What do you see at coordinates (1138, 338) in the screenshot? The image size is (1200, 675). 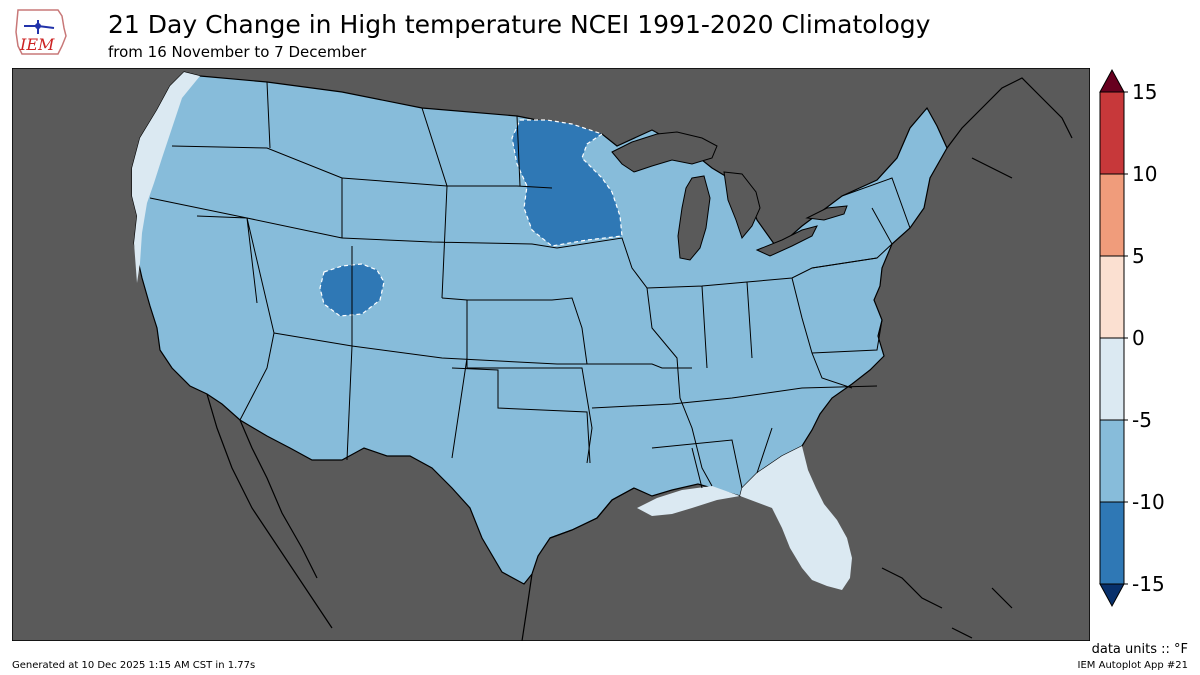 I see `colorbar-tick: 0` at bounding box center [1138, 338].